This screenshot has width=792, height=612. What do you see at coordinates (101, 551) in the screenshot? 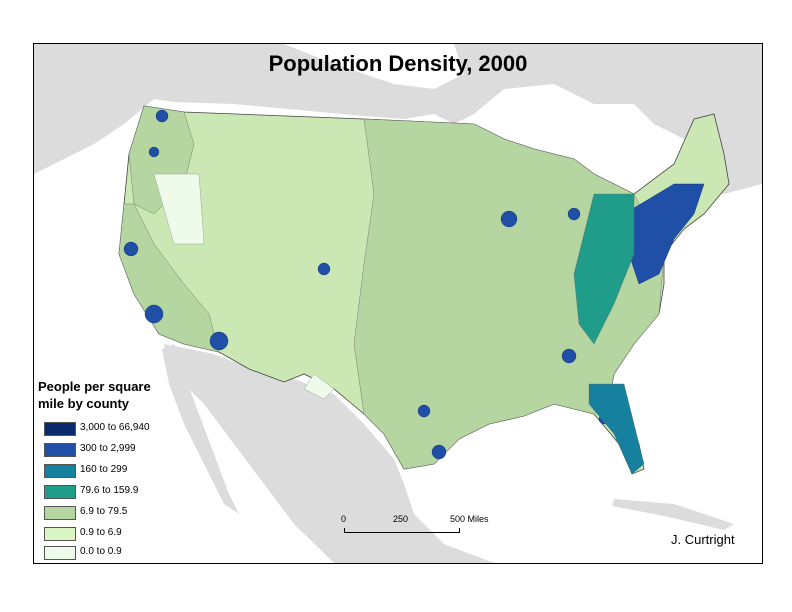
I see `legend-label: 0.0 to 0.9` at bounding box center [101, 551].